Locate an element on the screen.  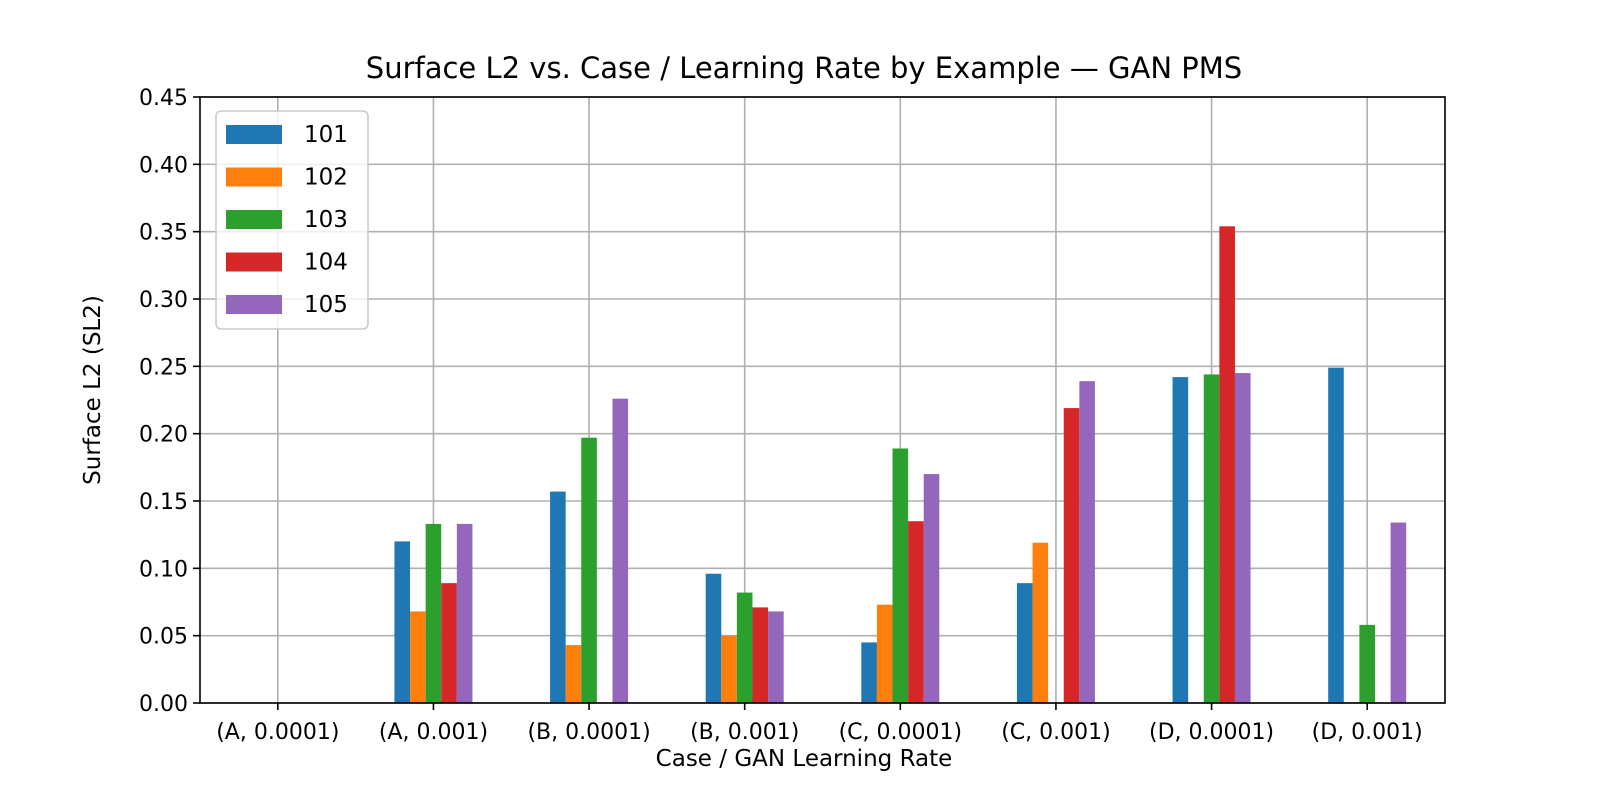
y-tick-label: 0.15 is located at coordinates (163, 502).